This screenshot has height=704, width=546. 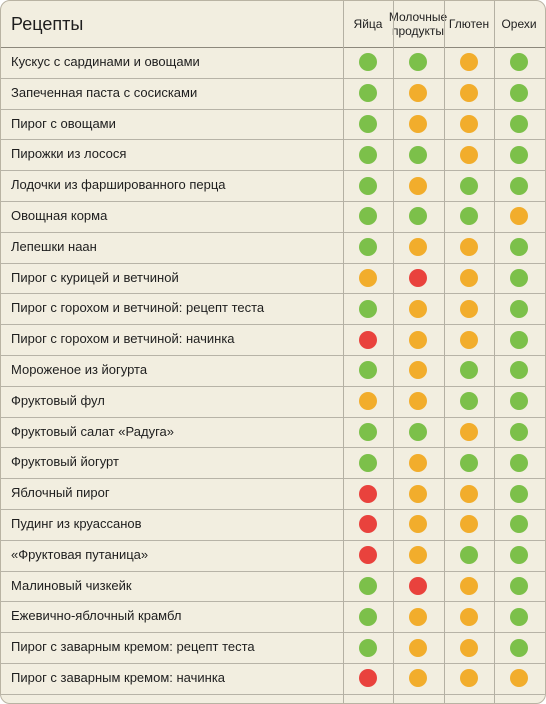 I want to click on table-row: Мороженое из йогурта, so click(x=273, y=371).